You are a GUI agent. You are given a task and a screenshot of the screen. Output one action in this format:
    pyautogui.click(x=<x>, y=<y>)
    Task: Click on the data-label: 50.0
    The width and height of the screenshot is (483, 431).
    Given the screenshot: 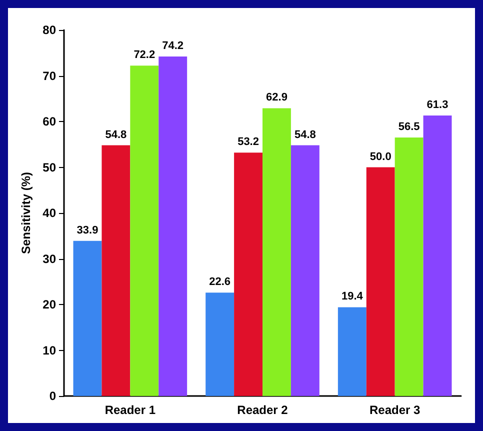 What is the action you would take?
    pyautogui.click(x=381, y=156)
    